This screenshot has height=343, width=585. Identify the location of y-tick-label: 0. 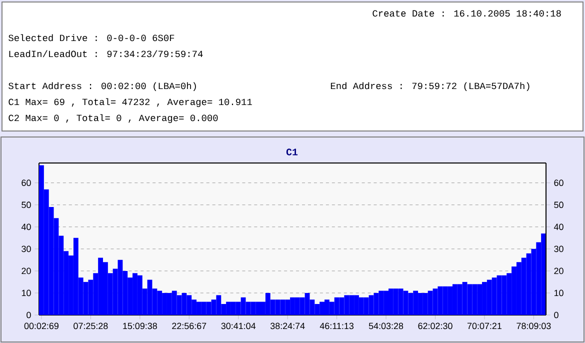
(556, 315).